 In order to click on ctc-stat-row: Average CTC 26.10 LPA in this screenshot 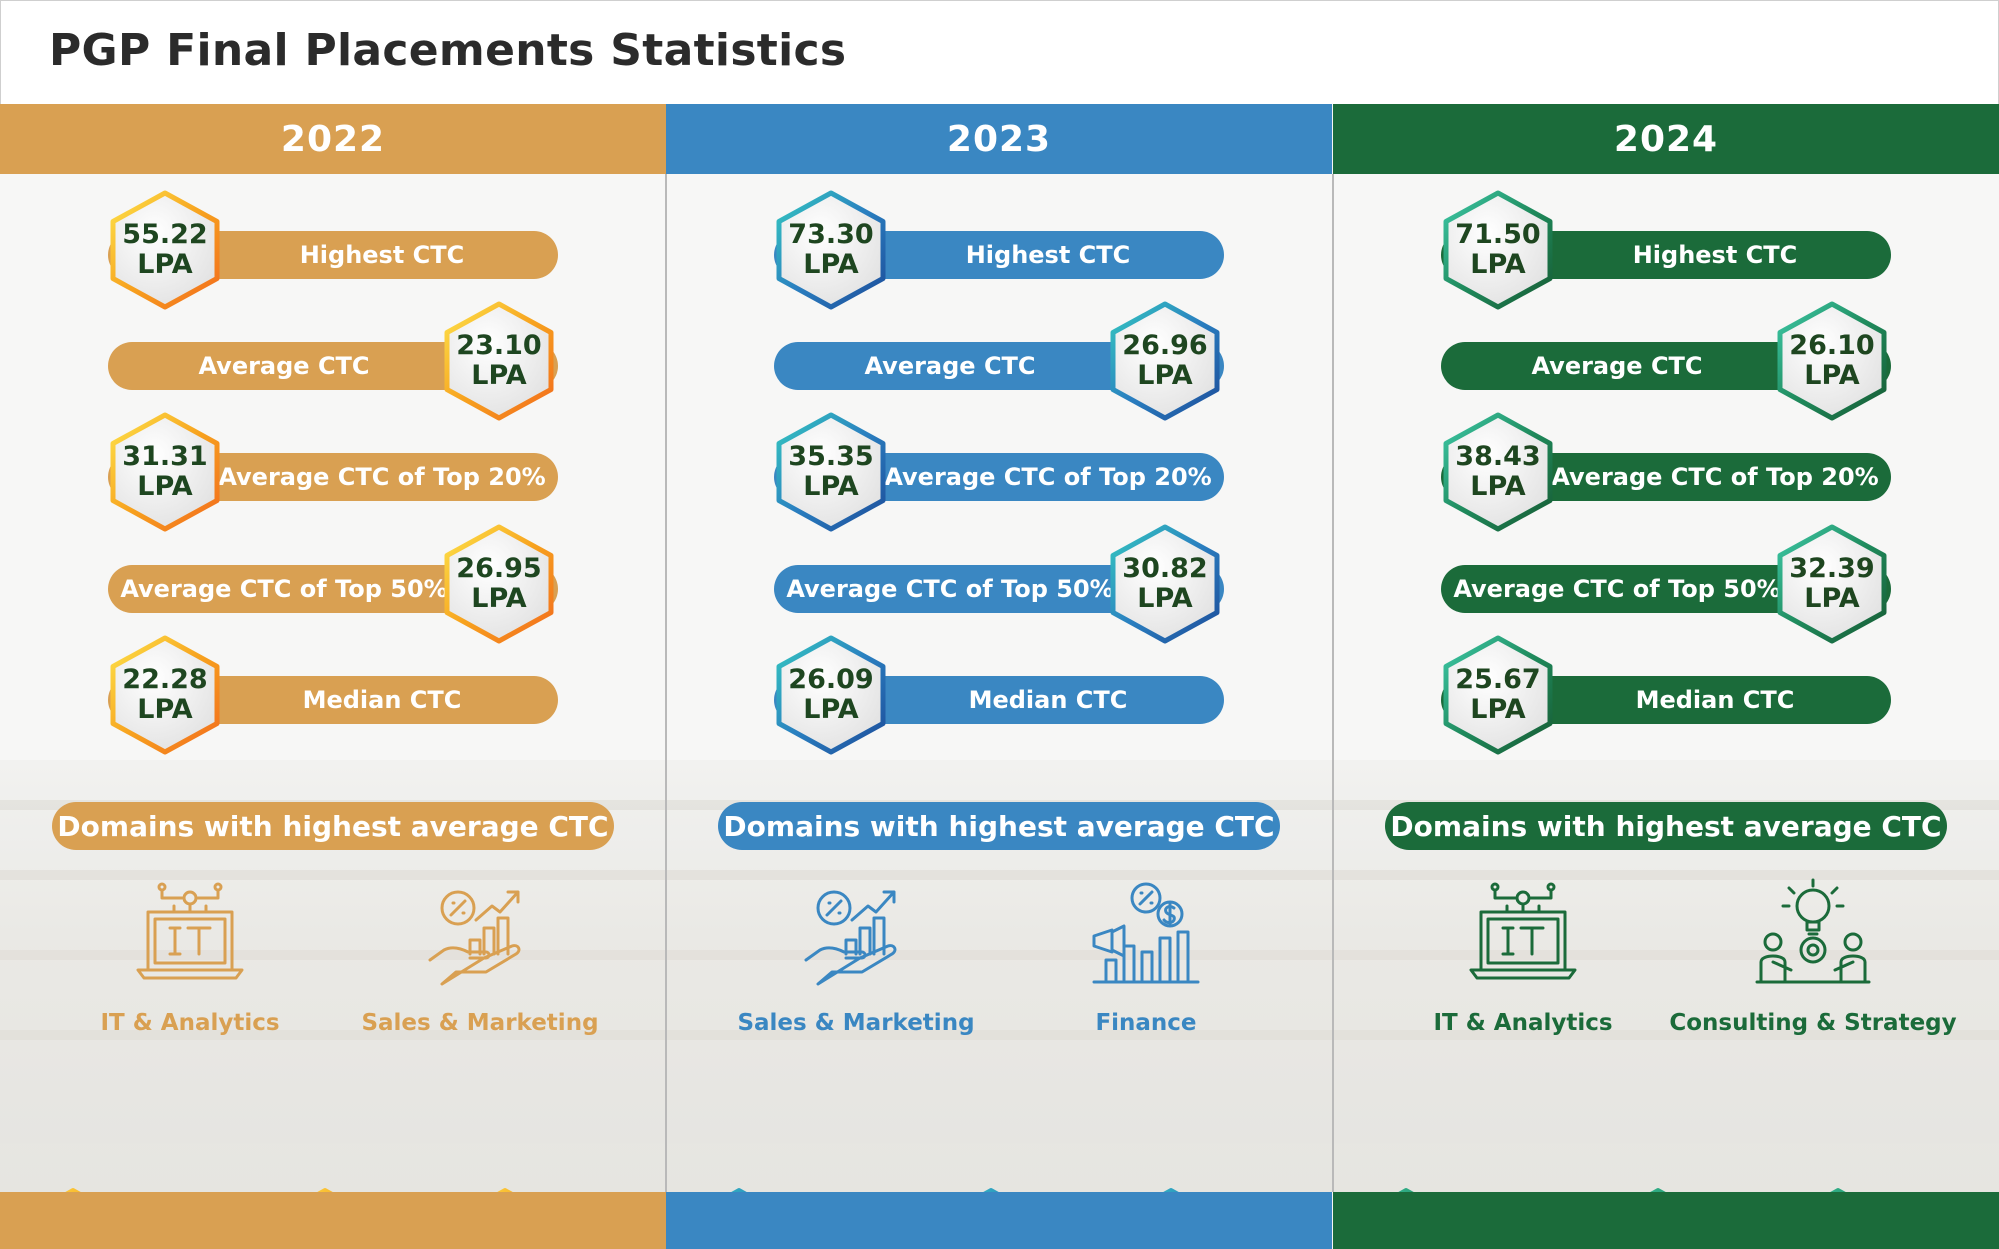, I will do `click(1666, 361)`.